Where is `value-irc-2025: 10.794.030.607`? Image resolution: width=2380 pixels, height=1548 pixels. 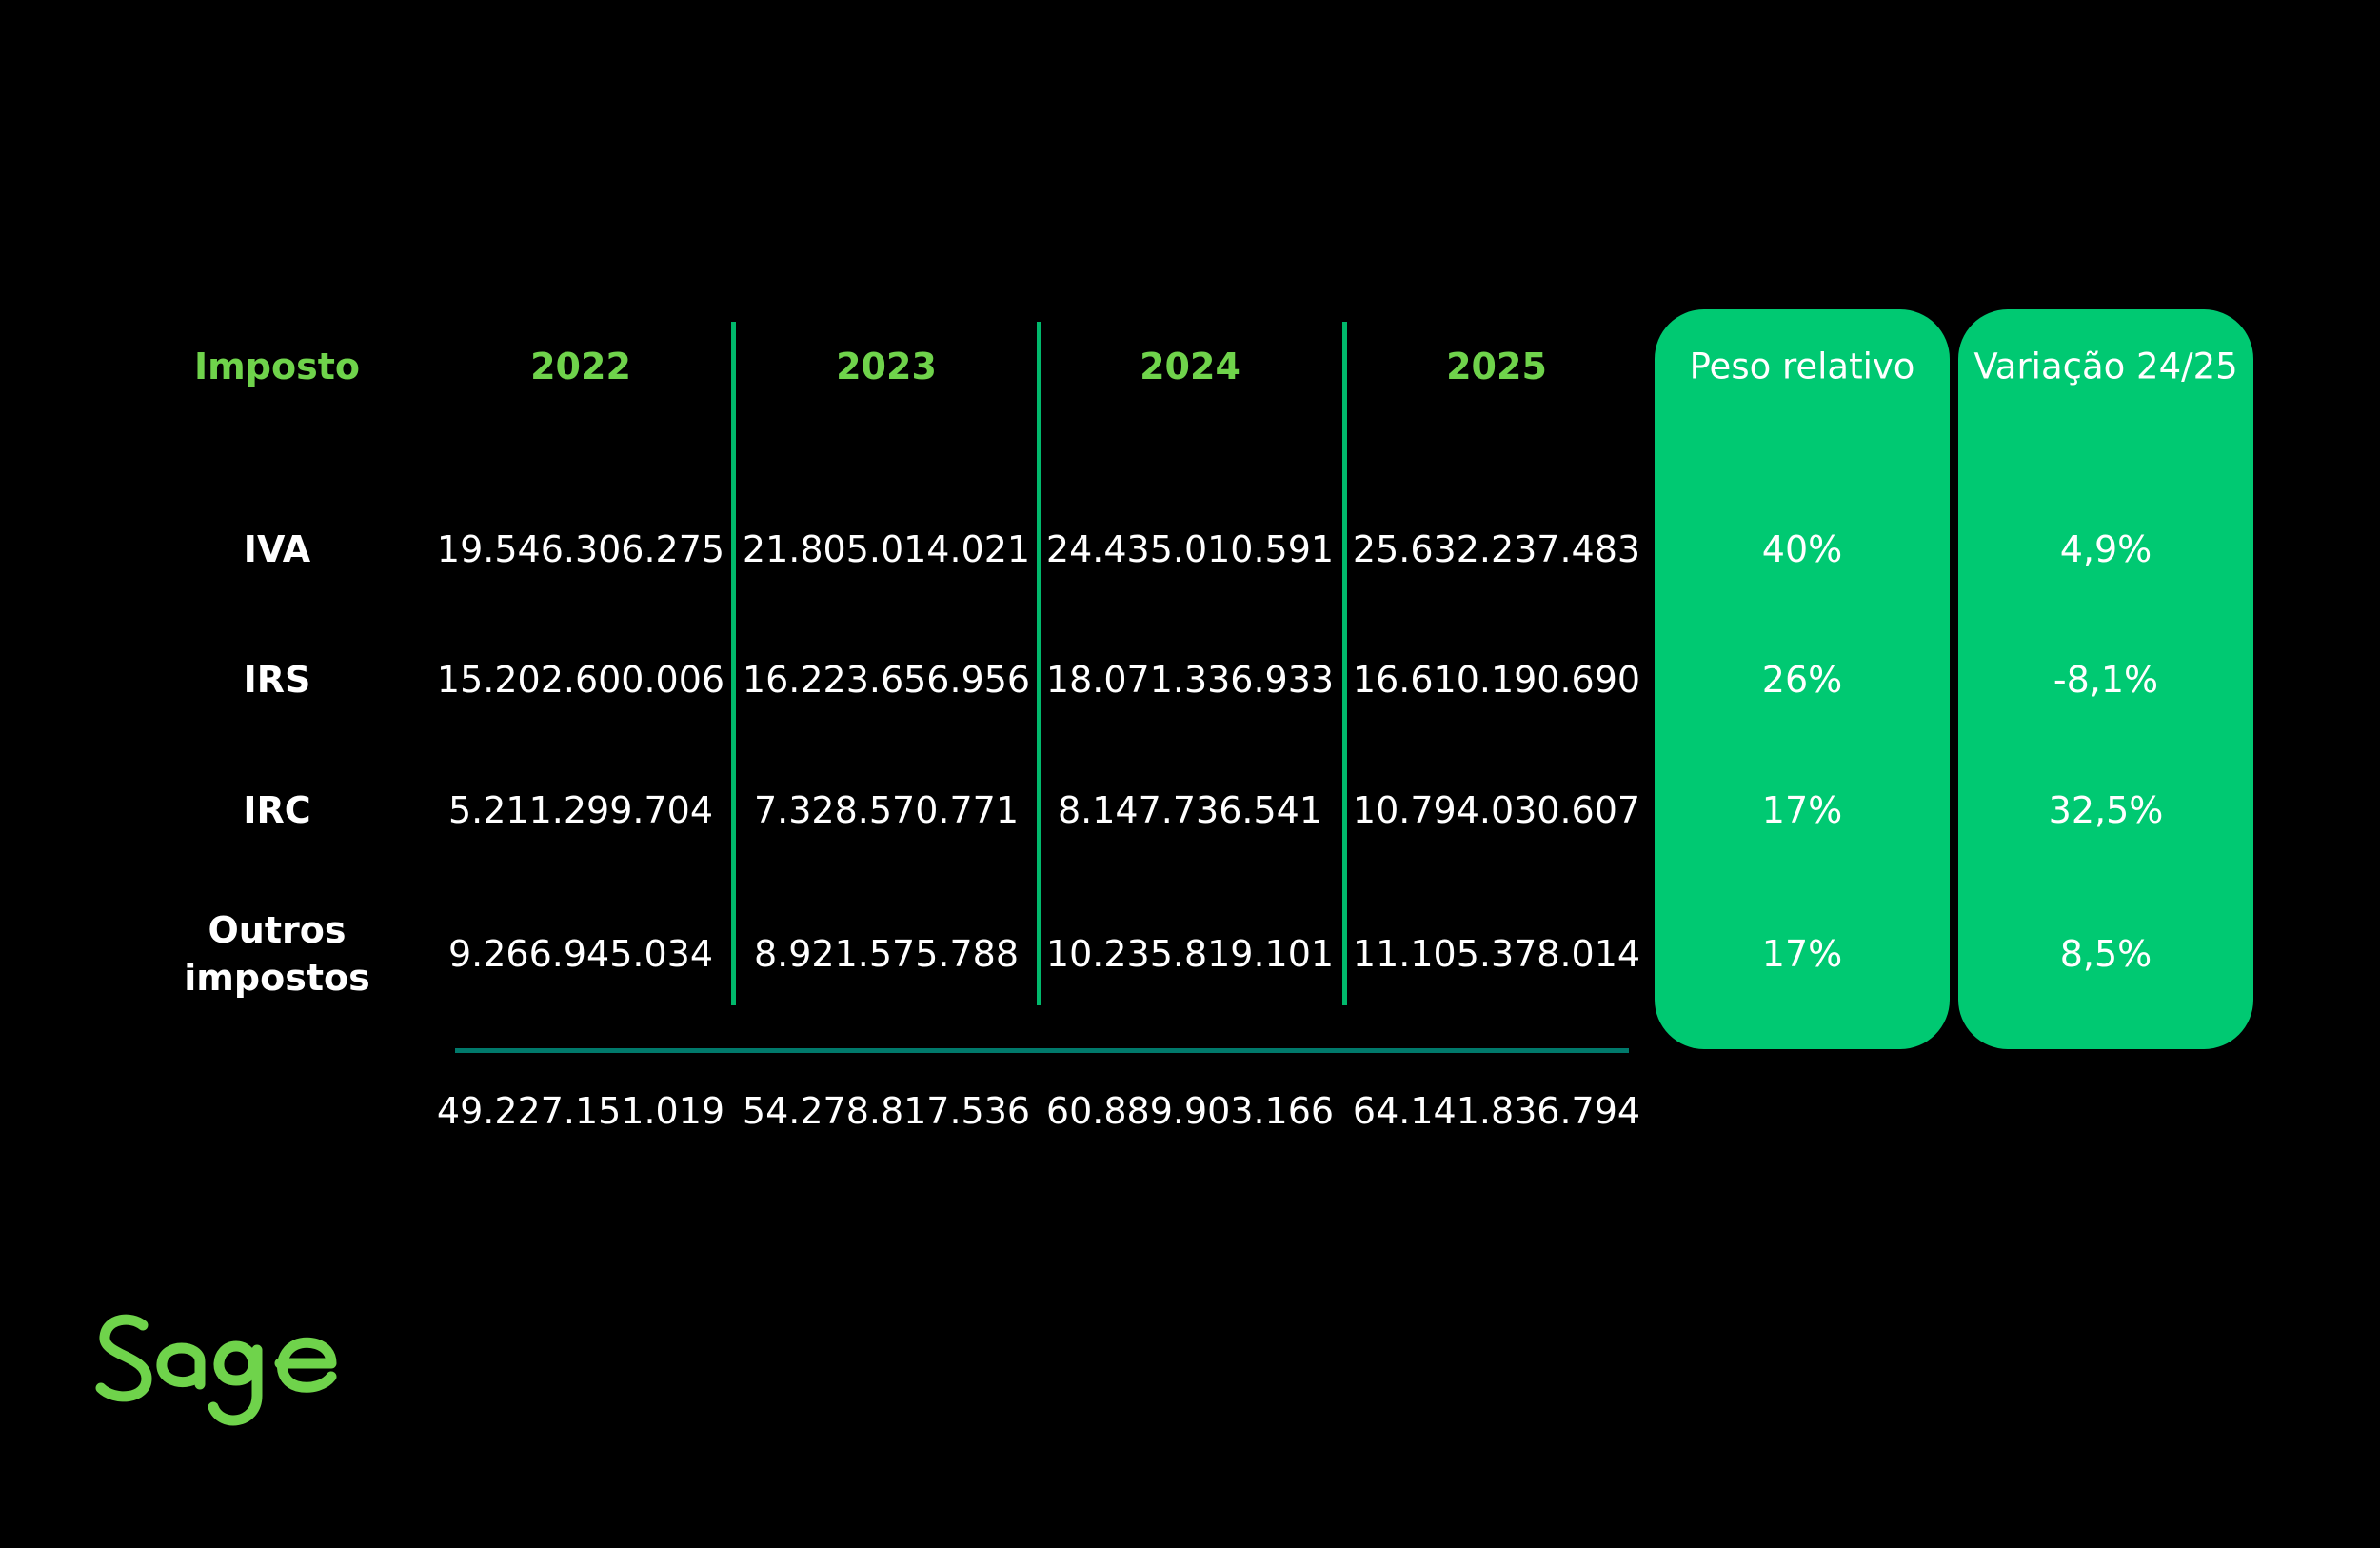 value-irc-2025: 10.794.030.607 is located at coordinates (1496, 810).